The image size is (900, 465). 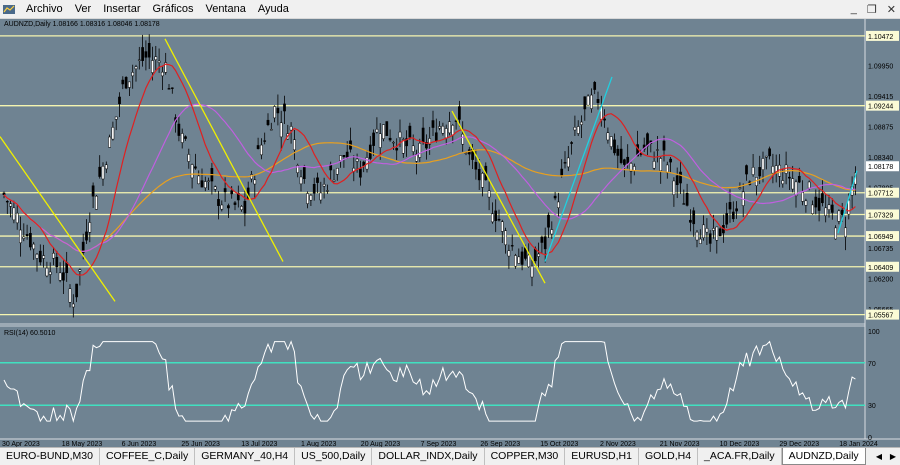 I want to click on price-axis-label: 1.06949, so click(x=880, y=237).